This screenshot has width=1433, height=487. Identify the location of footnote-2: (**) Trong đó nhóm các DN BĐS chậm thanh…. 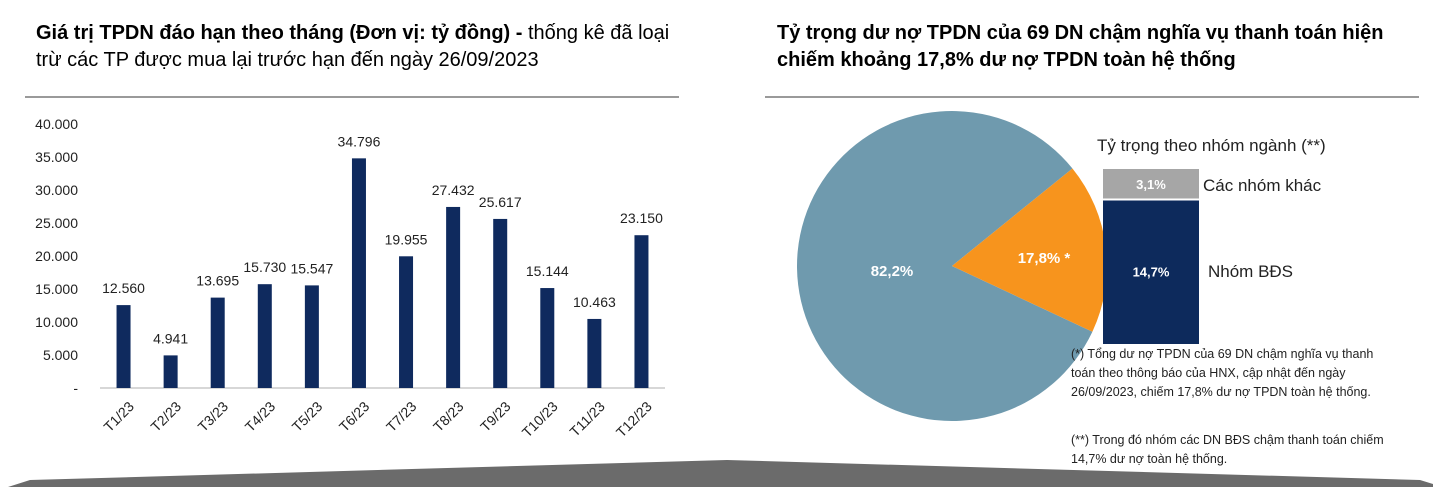
(1227, 449).